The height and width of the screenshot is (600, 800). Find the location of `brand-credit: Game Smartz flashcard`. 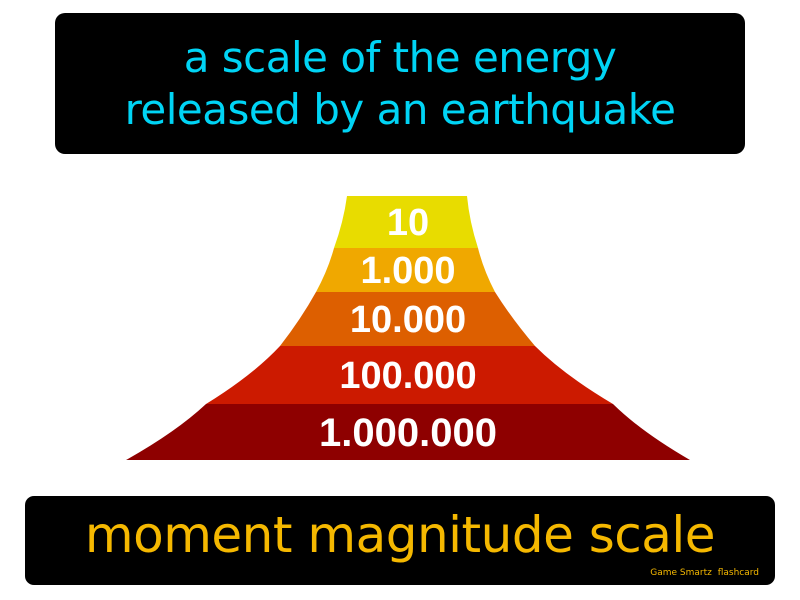

brand-credit: Game Smartz flashcard is located at coordinates (704, 573).